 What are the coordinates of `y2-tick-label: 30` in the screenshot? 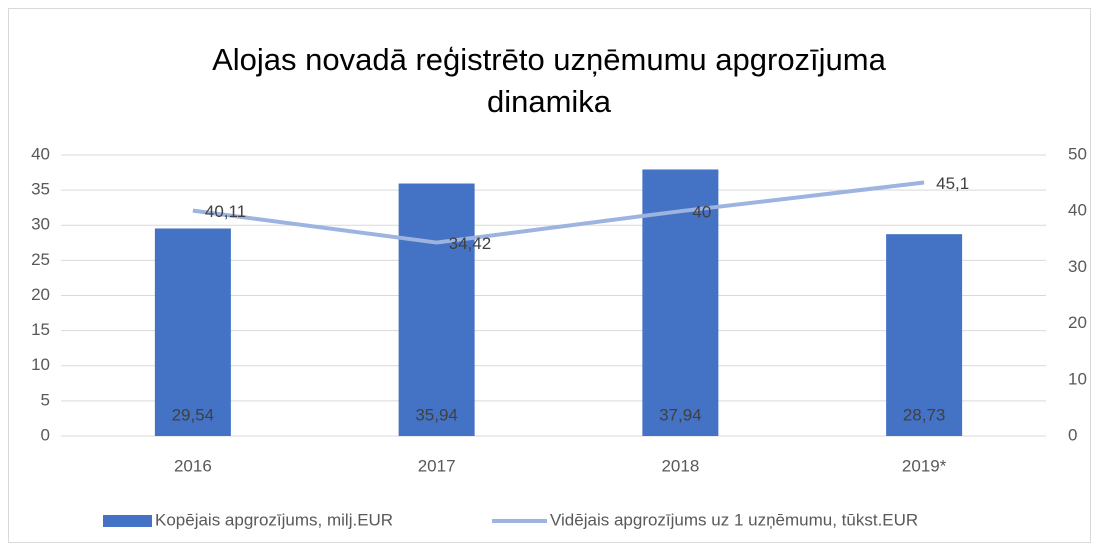 It's located at (1077, 266).